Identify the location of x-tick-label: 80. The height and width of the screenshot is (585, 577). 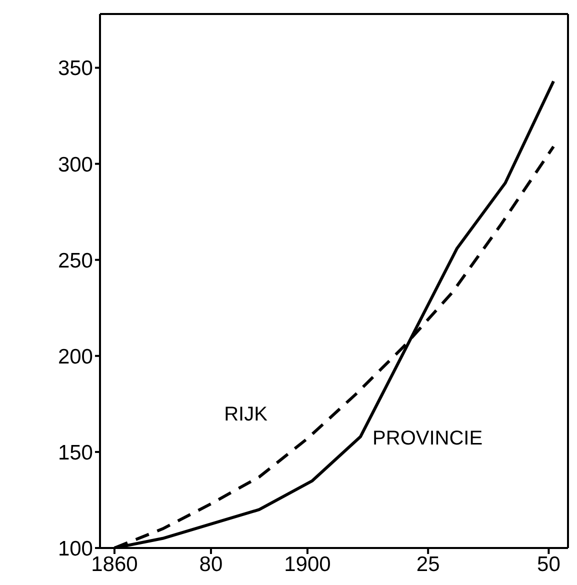
(211, 564).